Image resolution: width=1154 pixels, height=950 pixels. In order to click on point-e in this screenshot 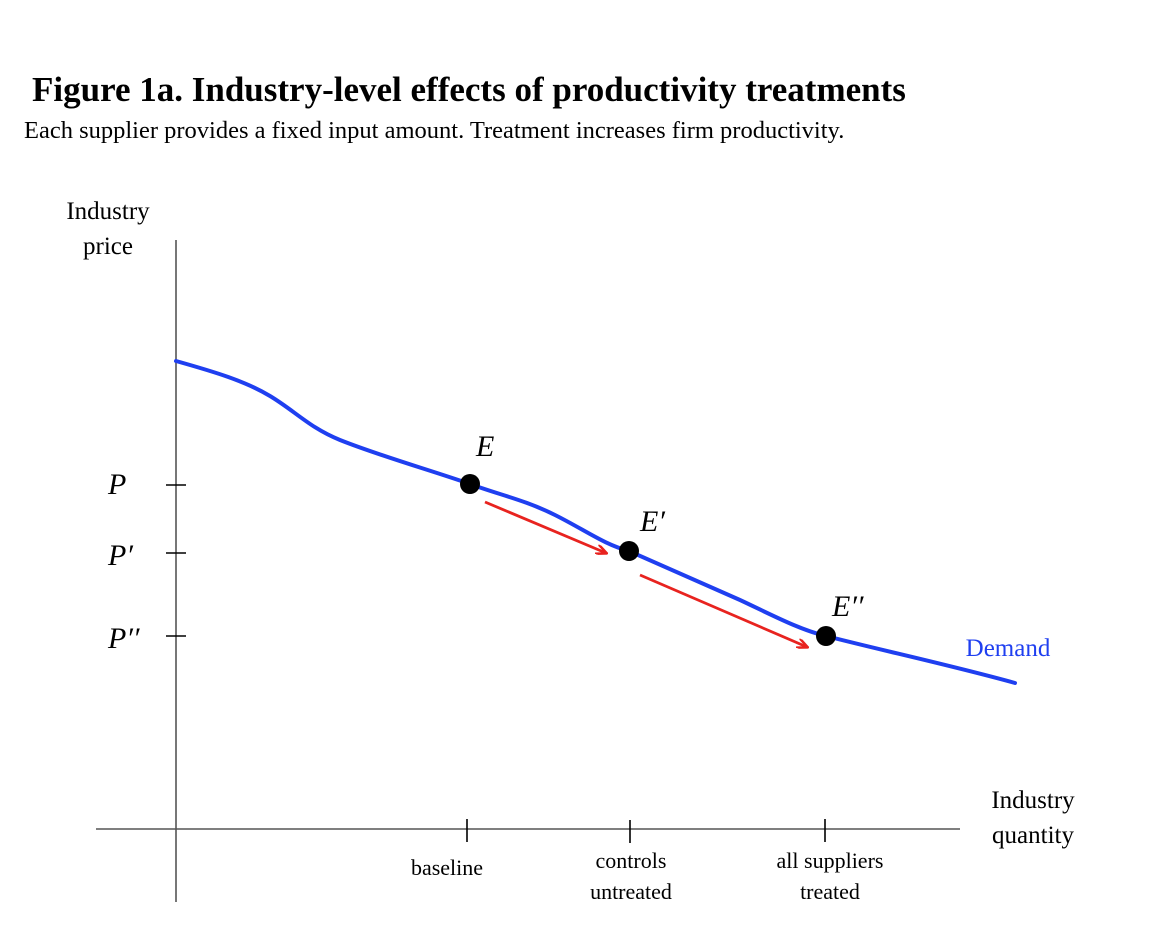, I will do `click(470, 484)`.